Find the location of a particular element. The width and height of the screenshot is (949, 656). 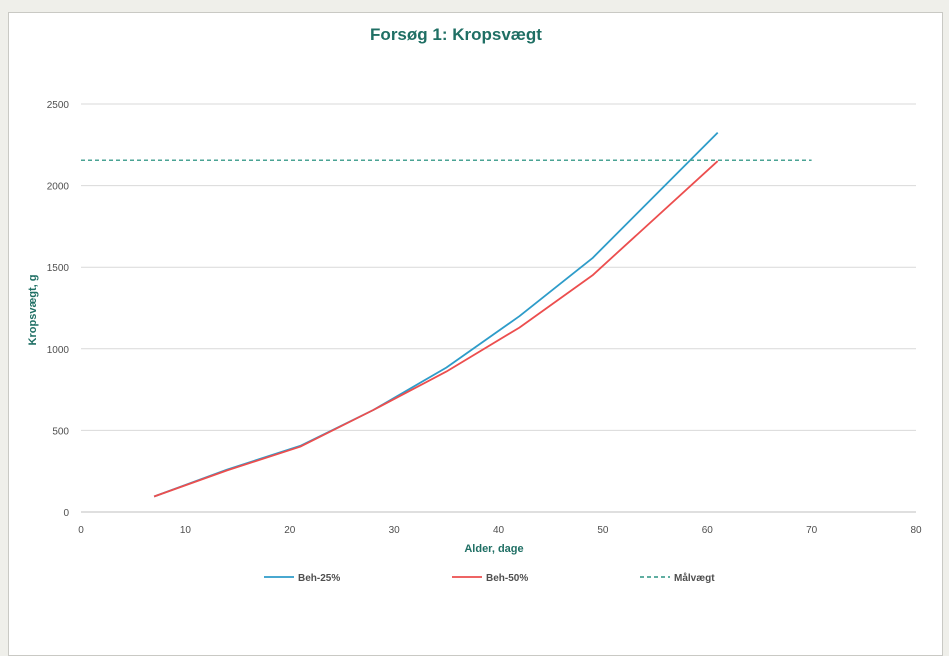

x-tick-label: 70 is located at coordinates (812, 530).